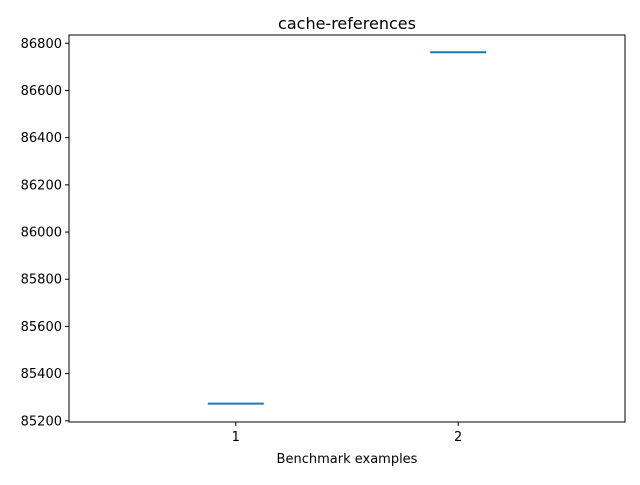 The image size is (640, 485). What do you see at coordinates (41, 280) in the screenshot?
I see `y-tick-label: 85800` at bounding box center [41, 280].